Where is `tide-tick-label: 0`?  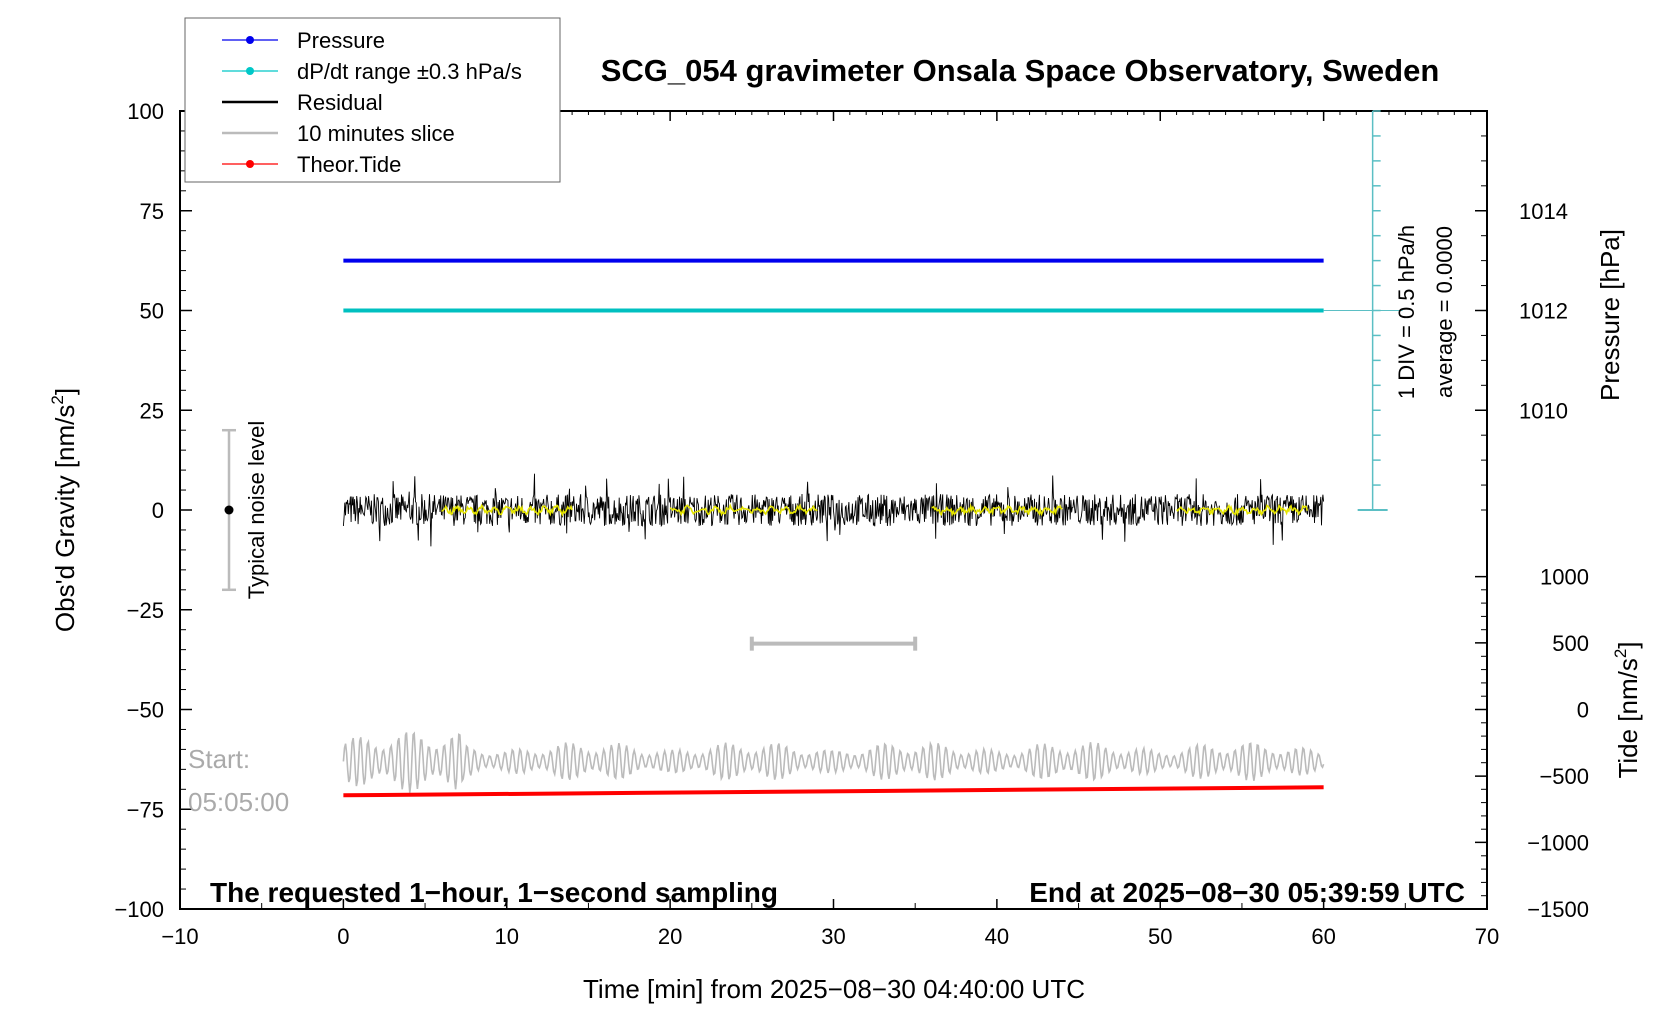 tide-tick-label: 0 is located at coordinates (1583, 710).